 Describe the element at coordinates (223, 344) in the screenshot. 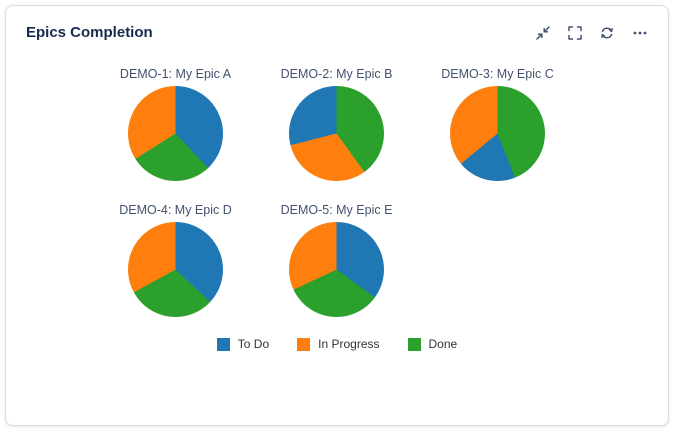

I see `todo-swatch` at that location.